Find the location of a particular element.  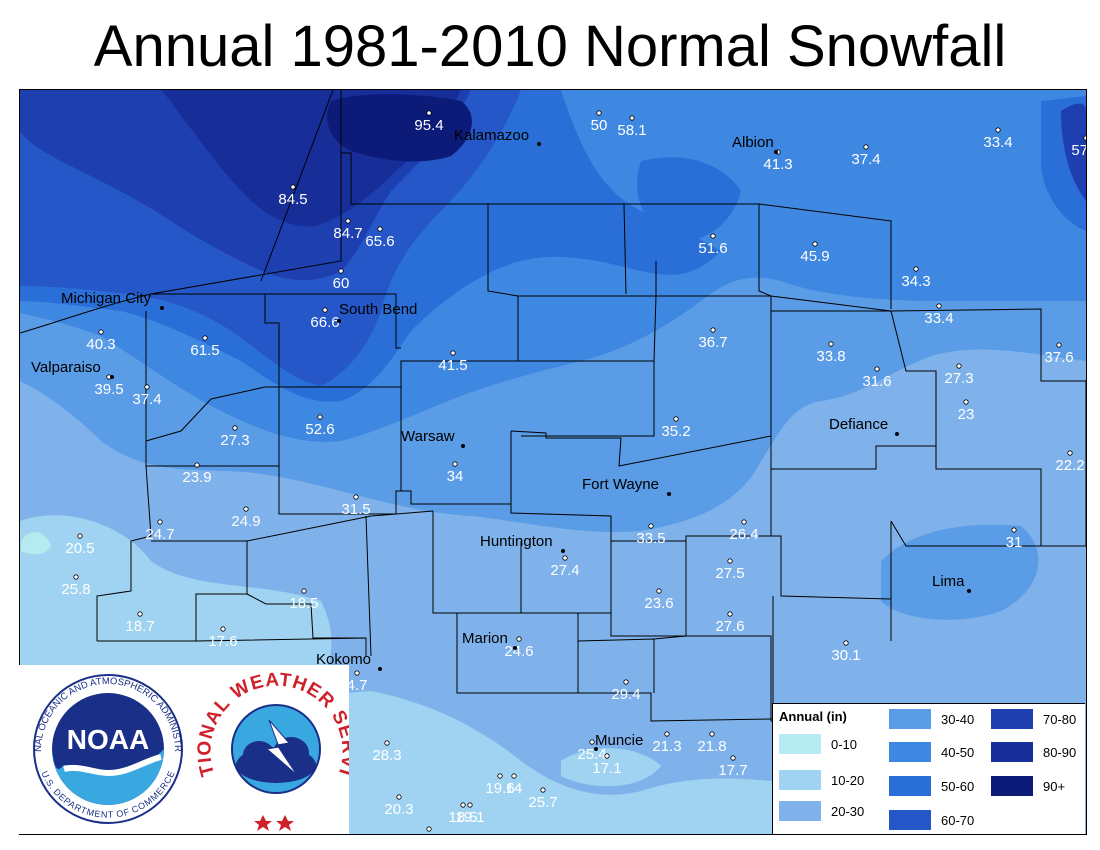

station-marker: 25.8 is located at coordinates (76, 586).